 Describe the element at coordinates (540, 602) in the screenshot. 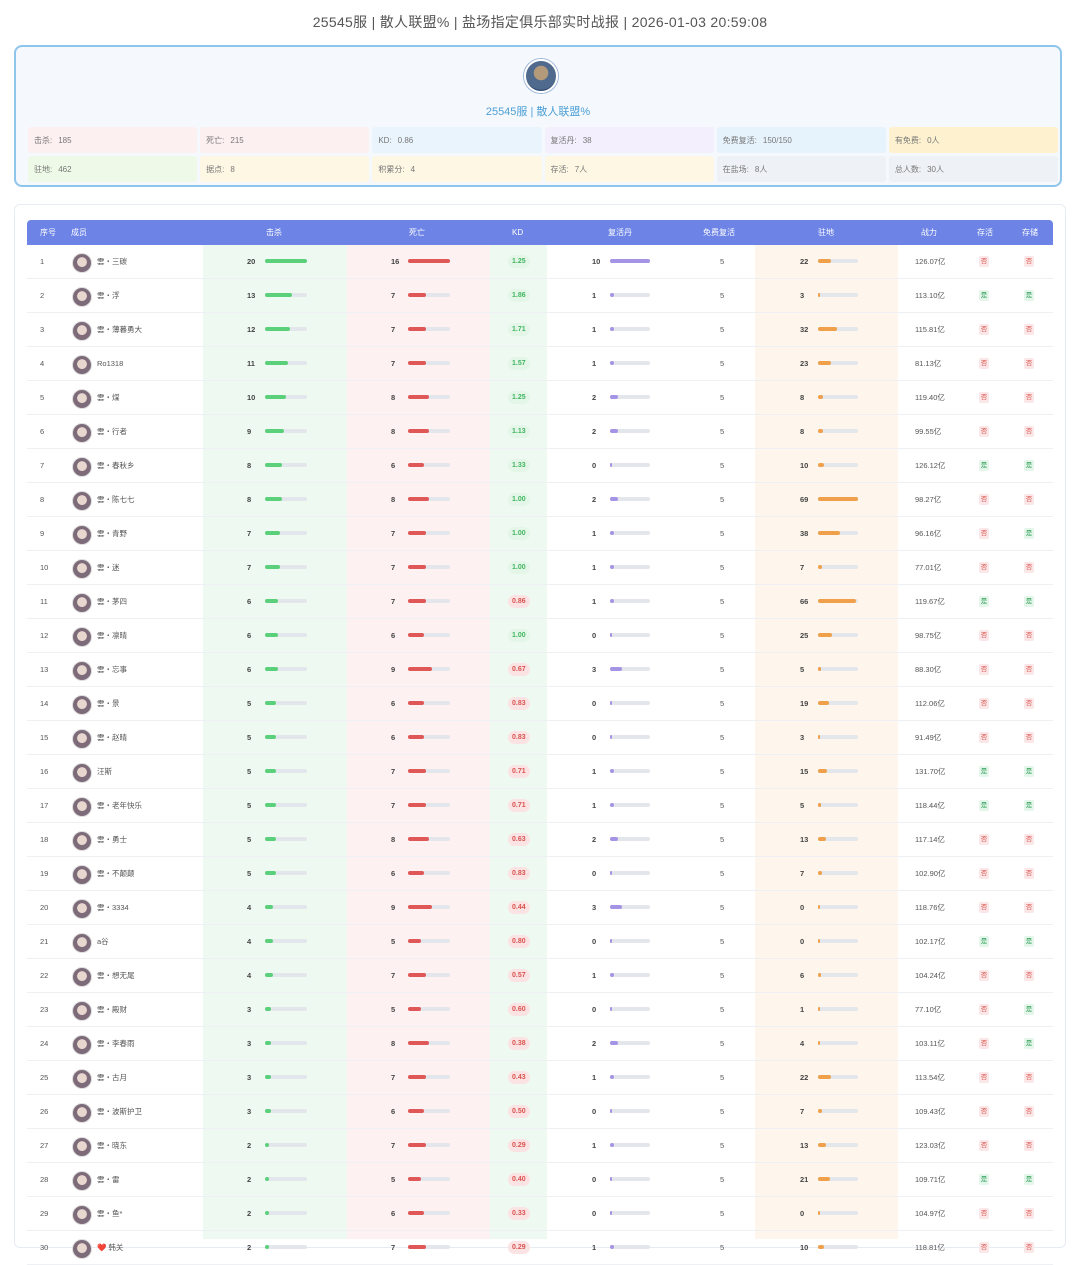

I see `table-row: 11 雲・茅四 6 7 0.86 1 5 66 119.67亿 是 是` at that location.